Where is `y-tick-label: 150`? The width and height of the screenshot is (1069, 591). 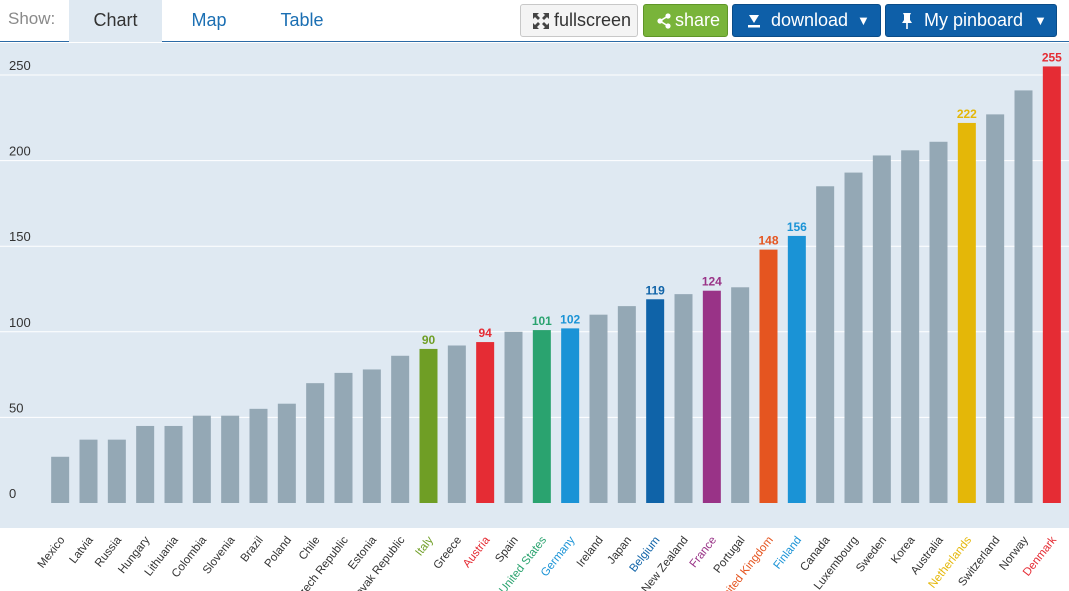 y-tick-label: 150 is located at coordinates (20, 236).